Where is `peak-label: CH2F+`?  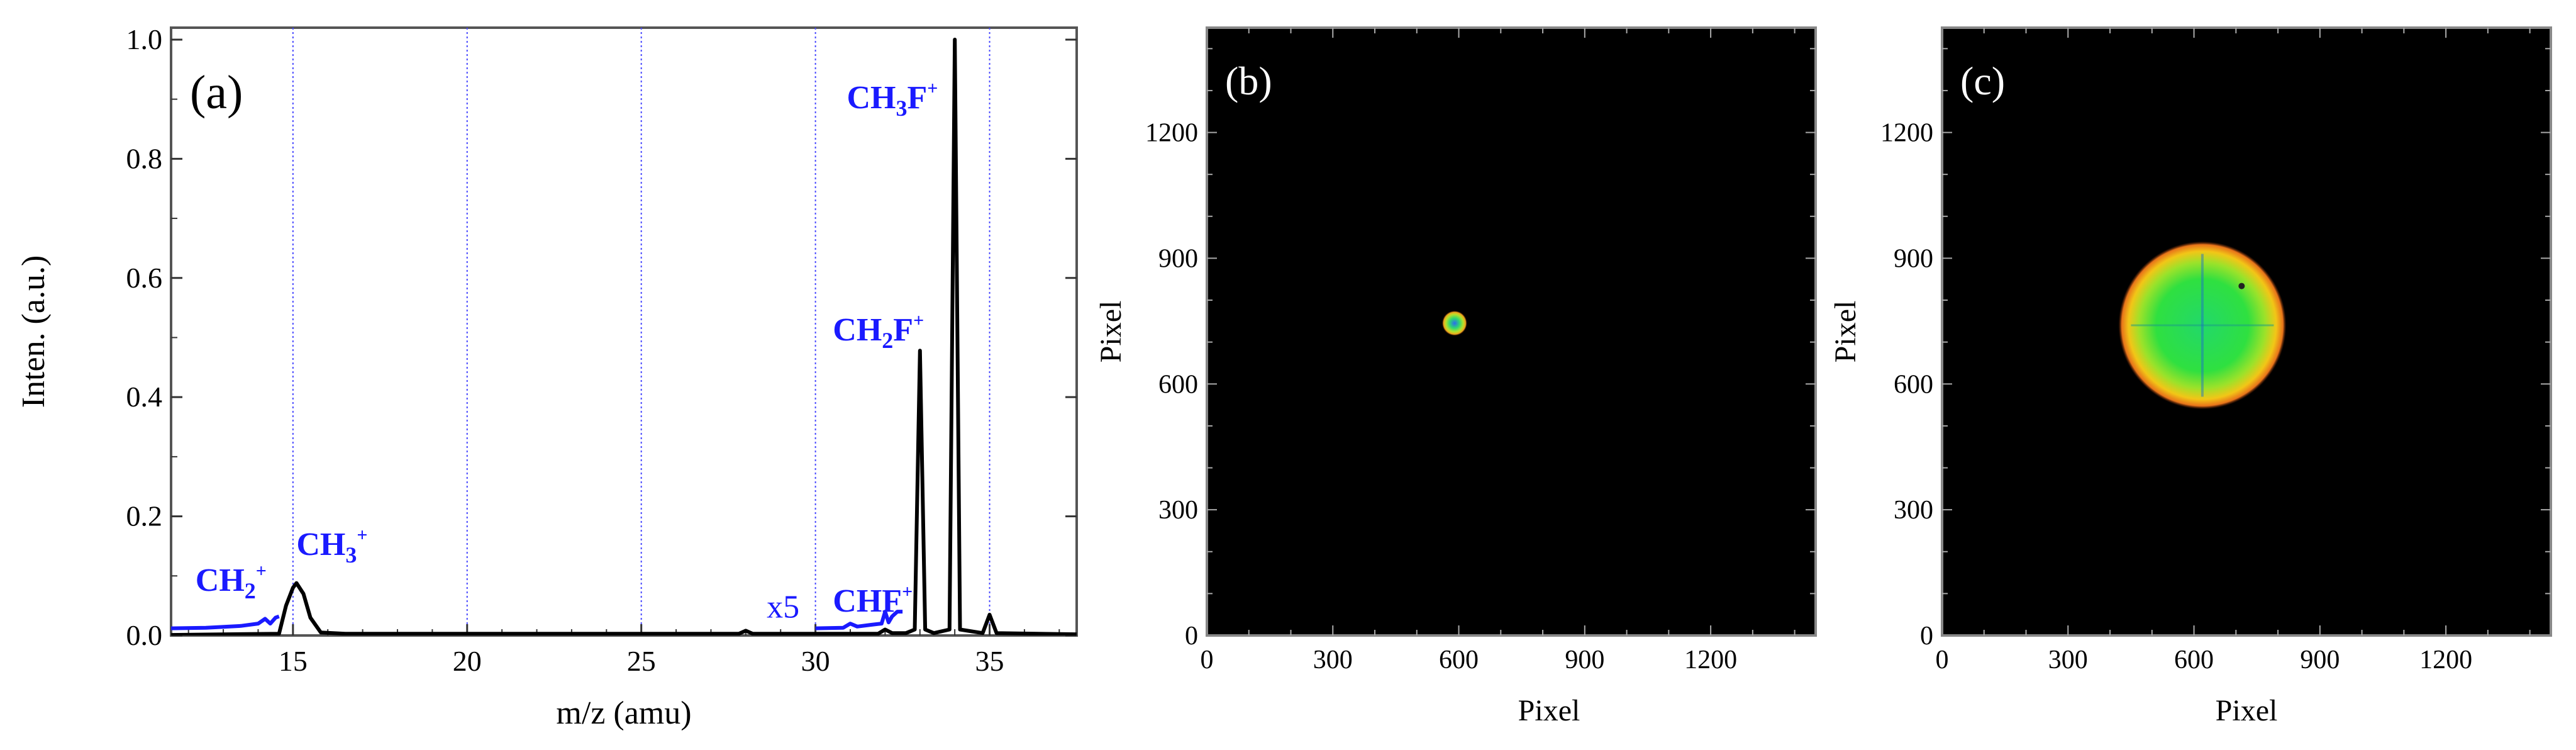 peak-label: CH2F+ is located at coordinates (878, 331).